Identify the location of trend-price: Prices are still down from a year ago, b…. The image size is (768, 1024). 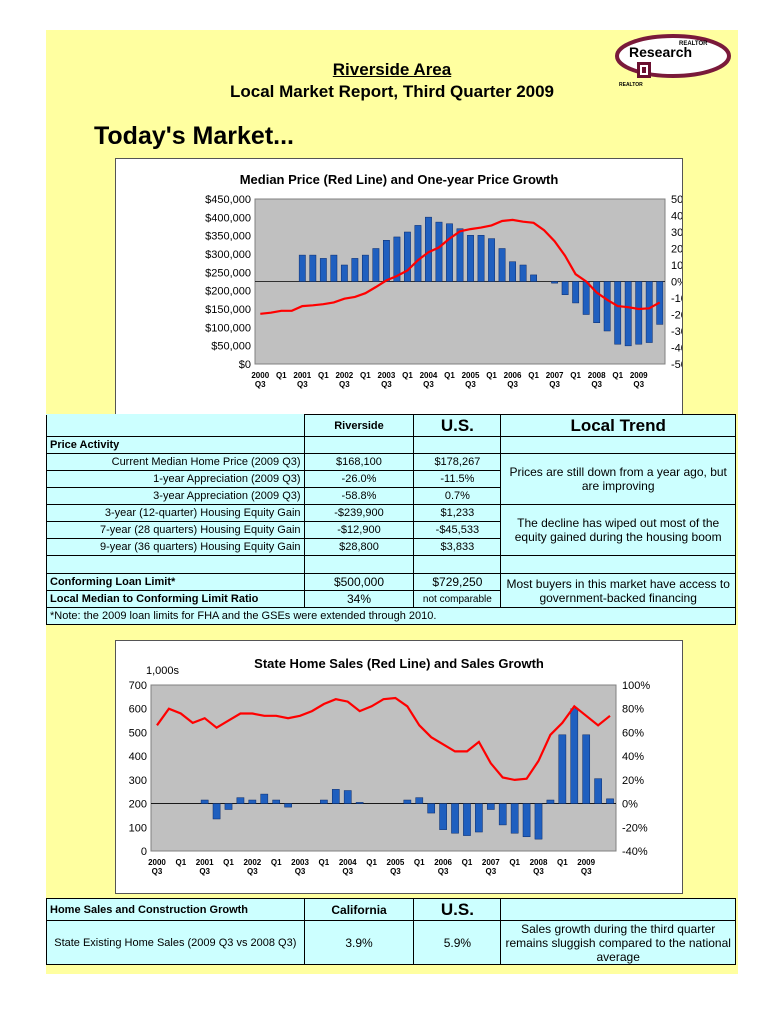
(618, 479).